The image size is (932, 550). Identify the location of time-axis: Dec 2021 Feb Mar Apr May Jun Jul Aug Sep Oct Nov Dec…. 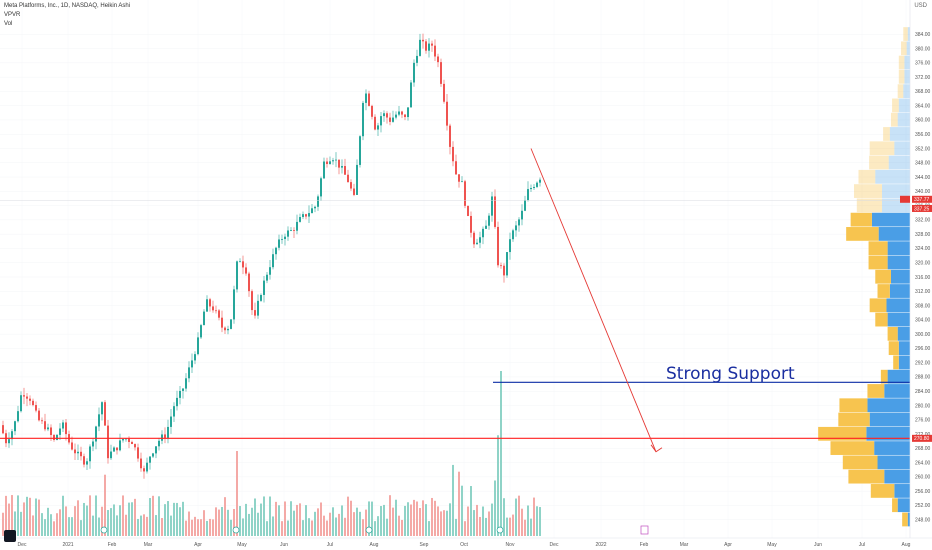
(466, 542).